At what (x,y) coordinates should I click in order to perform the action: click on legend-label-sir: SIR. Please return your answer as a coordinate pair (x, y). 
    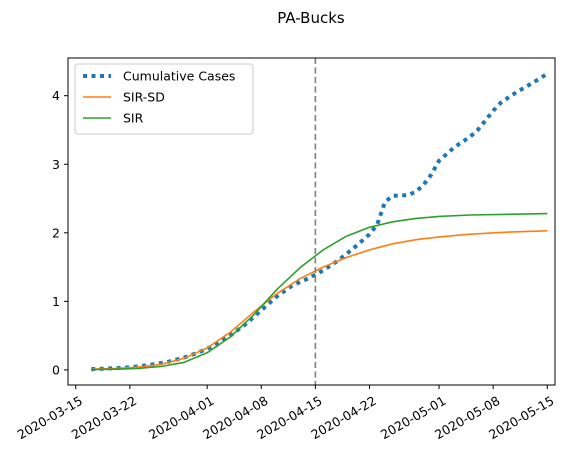
    Looking at the image, I should click on (133, 118).